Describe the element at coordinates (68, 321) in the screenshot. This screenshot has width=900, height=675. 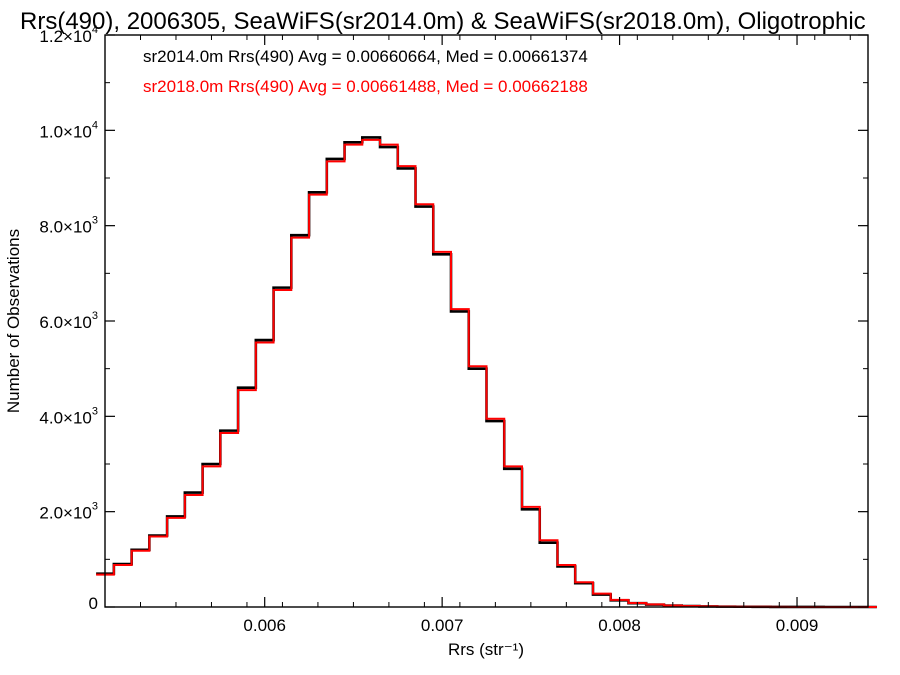
I see `y-tick-label: 6.0×10³` at that location.